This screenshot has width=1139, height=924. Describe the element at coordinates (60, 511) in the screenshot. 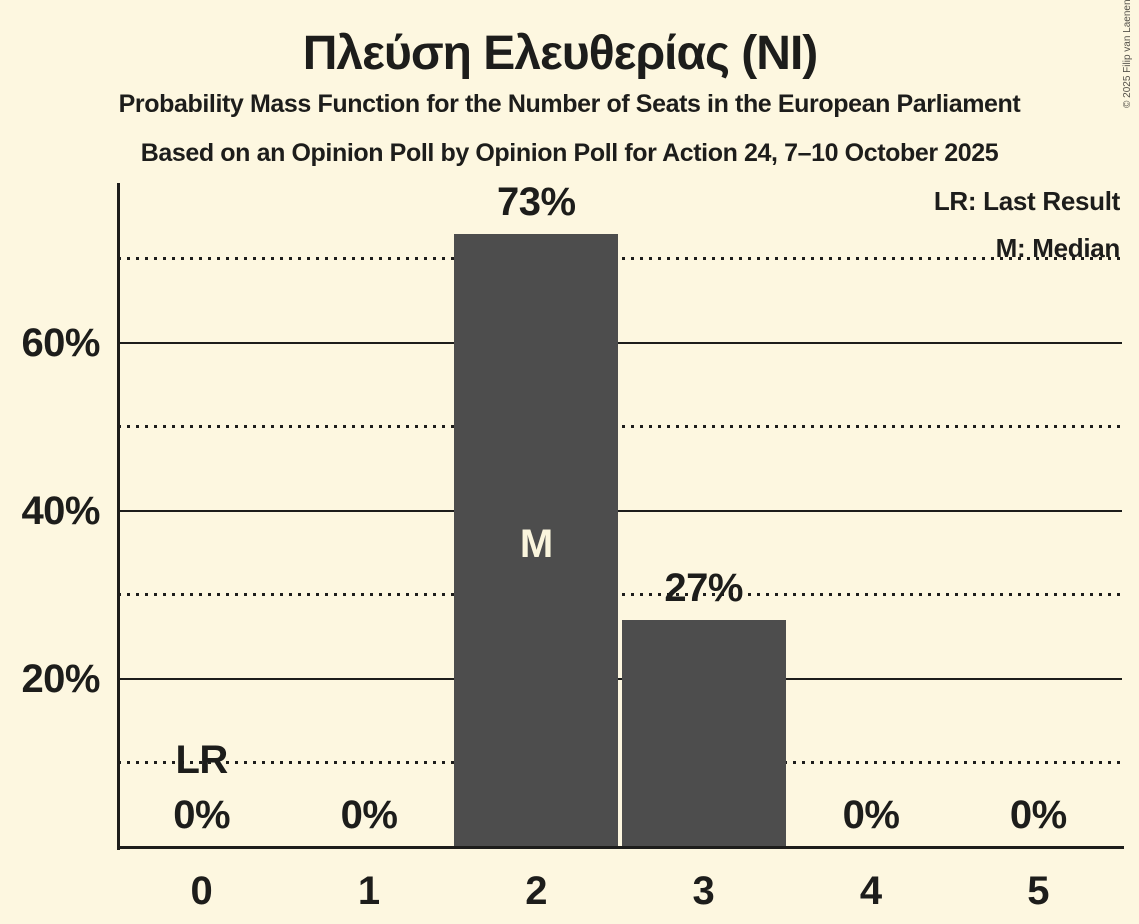

I see `y-tick-label-40: 40%` at that location.